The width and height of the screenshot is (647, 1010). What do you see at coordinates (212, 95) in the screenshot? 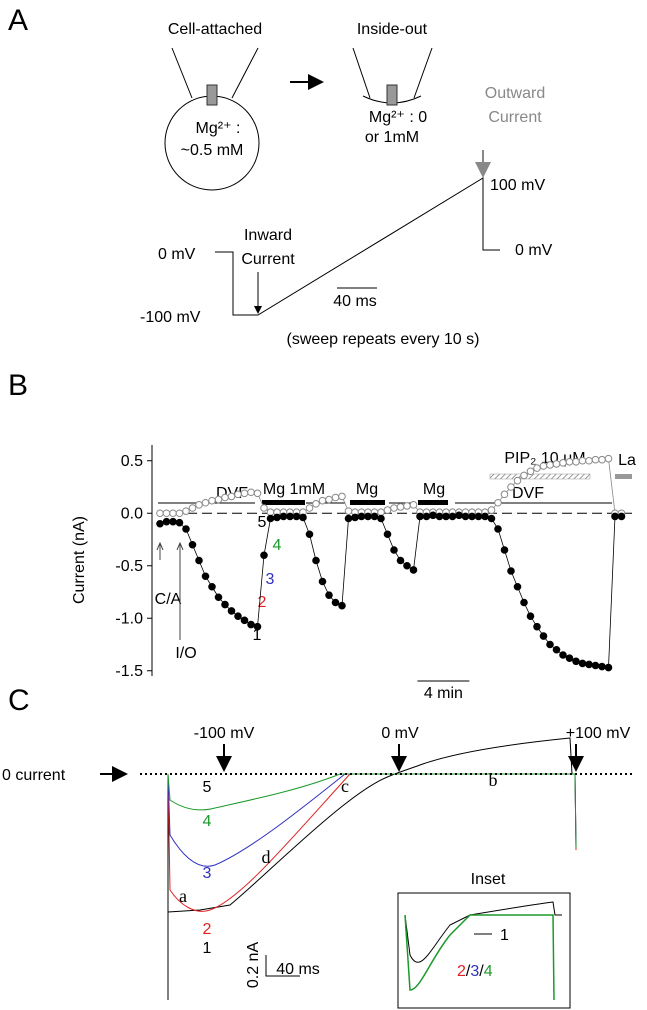
I see `channel` at bounding box center [212, 95].